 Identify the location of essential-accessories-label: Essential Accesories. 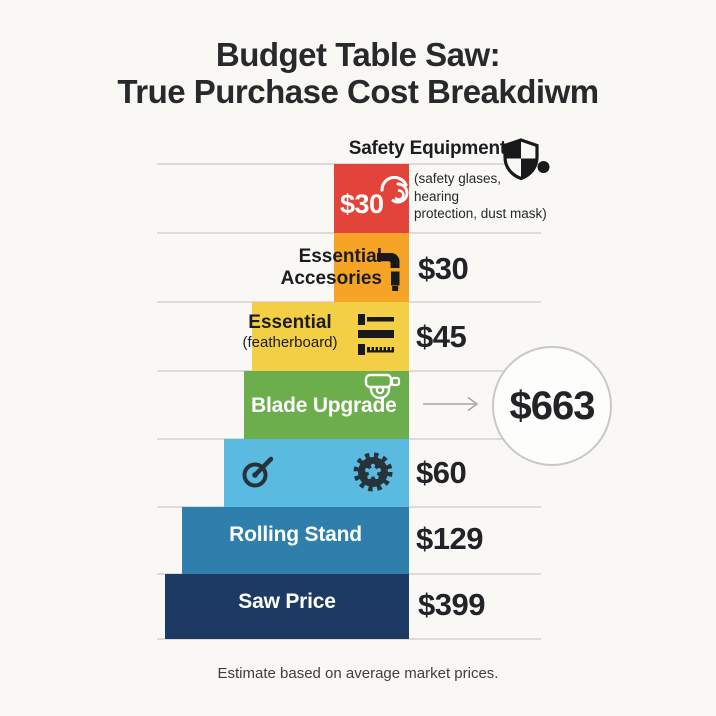
(309, 268).